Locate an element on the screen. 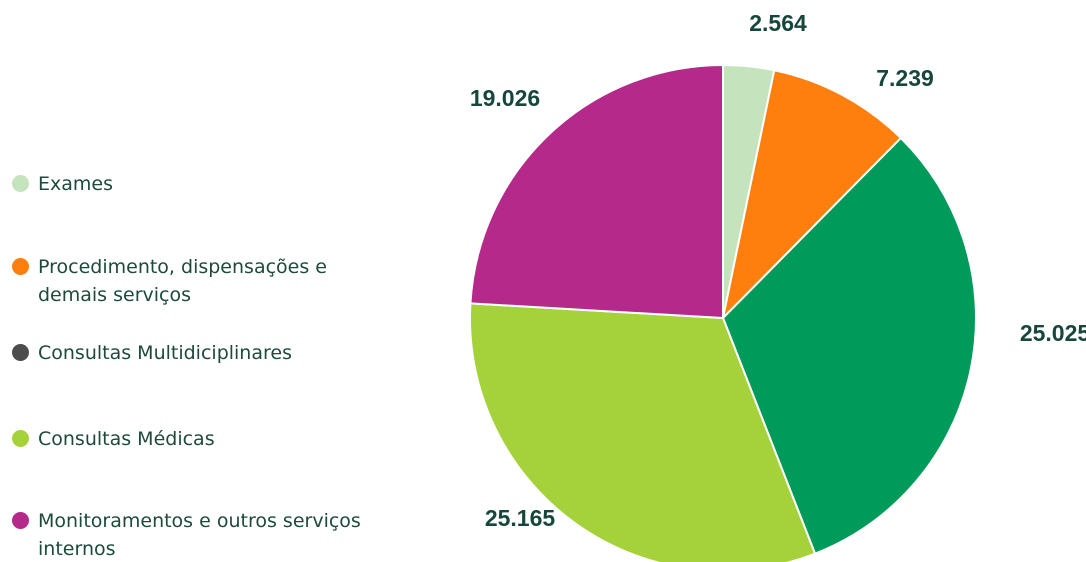 Image resolution: width=1086 pixels, height=562 pixels. legend-item: Consultas Multidiciplinares is located at coordinates (222, 353).